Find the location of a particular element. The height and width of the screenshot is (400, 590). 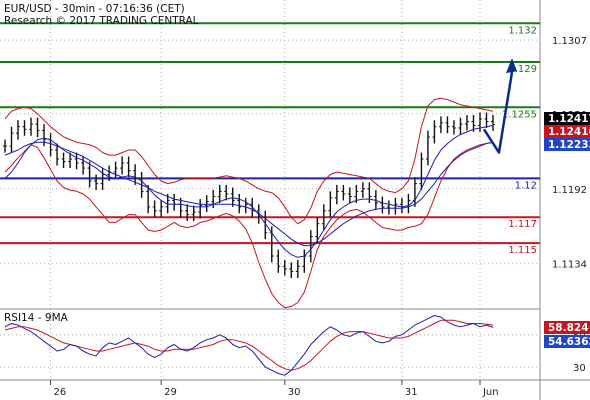

price-tags: 1.124171.124161.12233 58.824 54.6362 is located at coordinates (567, 230).